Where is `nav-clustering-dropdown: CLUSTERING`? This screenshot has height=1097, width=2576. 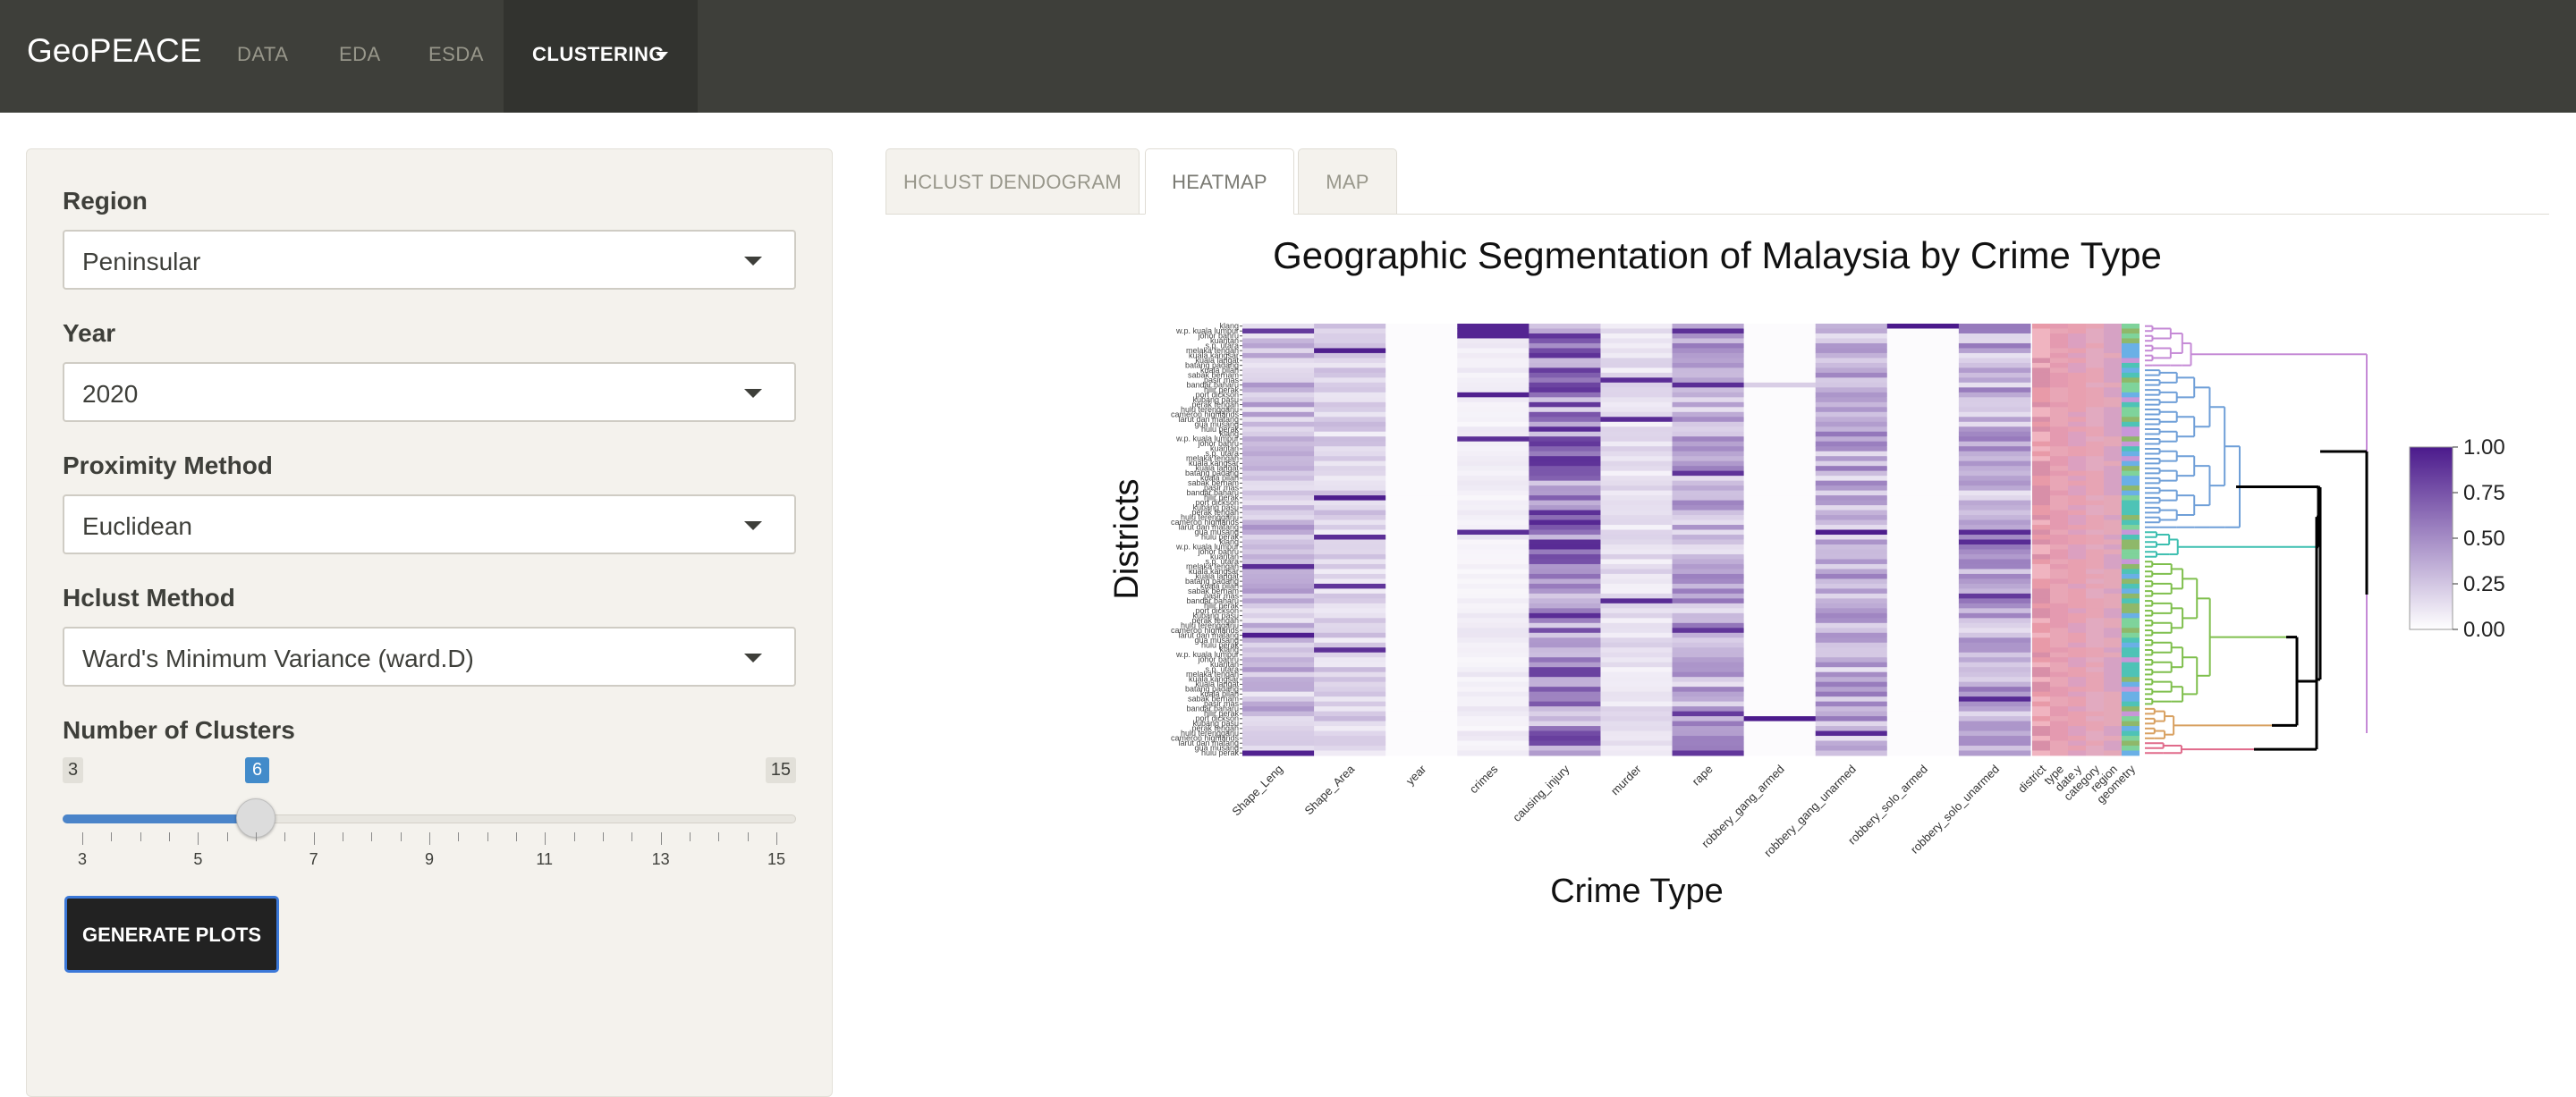
nav-clustering-dropdown: CLUSTERING is located at coordinates (601, 56).